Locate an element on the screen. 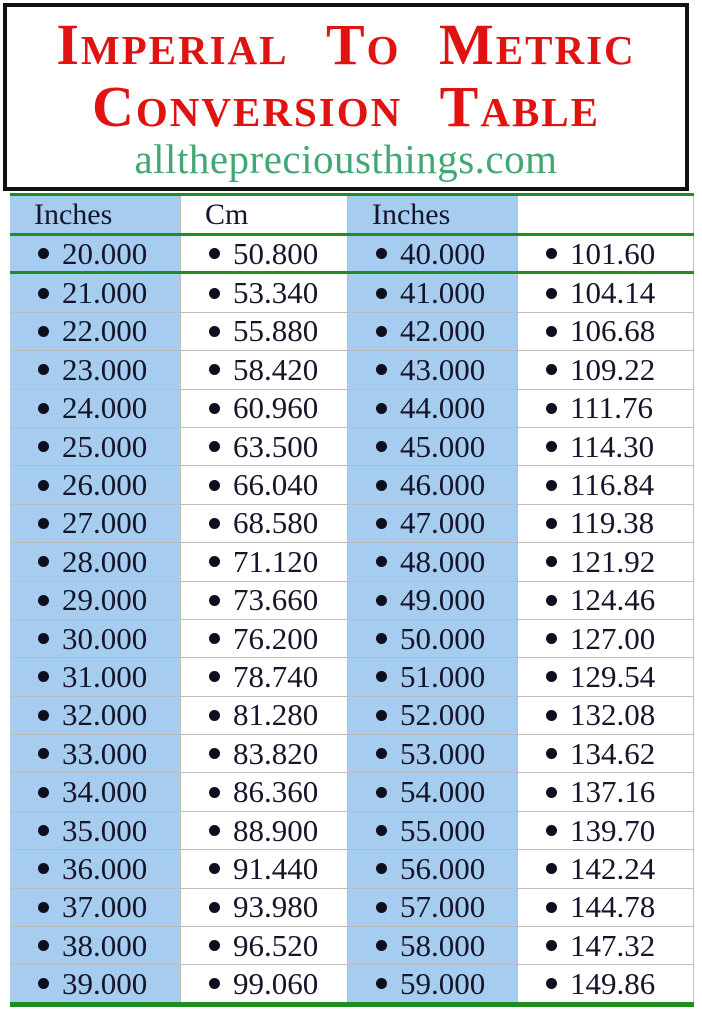 The width and height of the screenshot is (702, 1024). cell-cm: 134.62 is located at coordinates (605, 754).